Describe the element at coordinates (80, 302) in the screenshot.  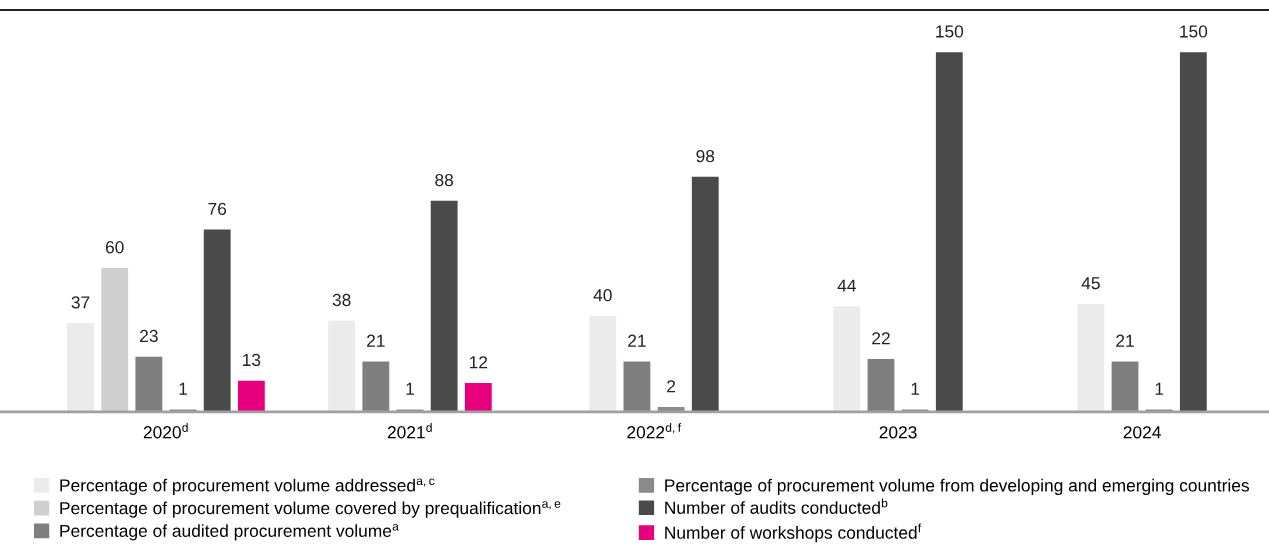
I see `data-label: 37` at that location.